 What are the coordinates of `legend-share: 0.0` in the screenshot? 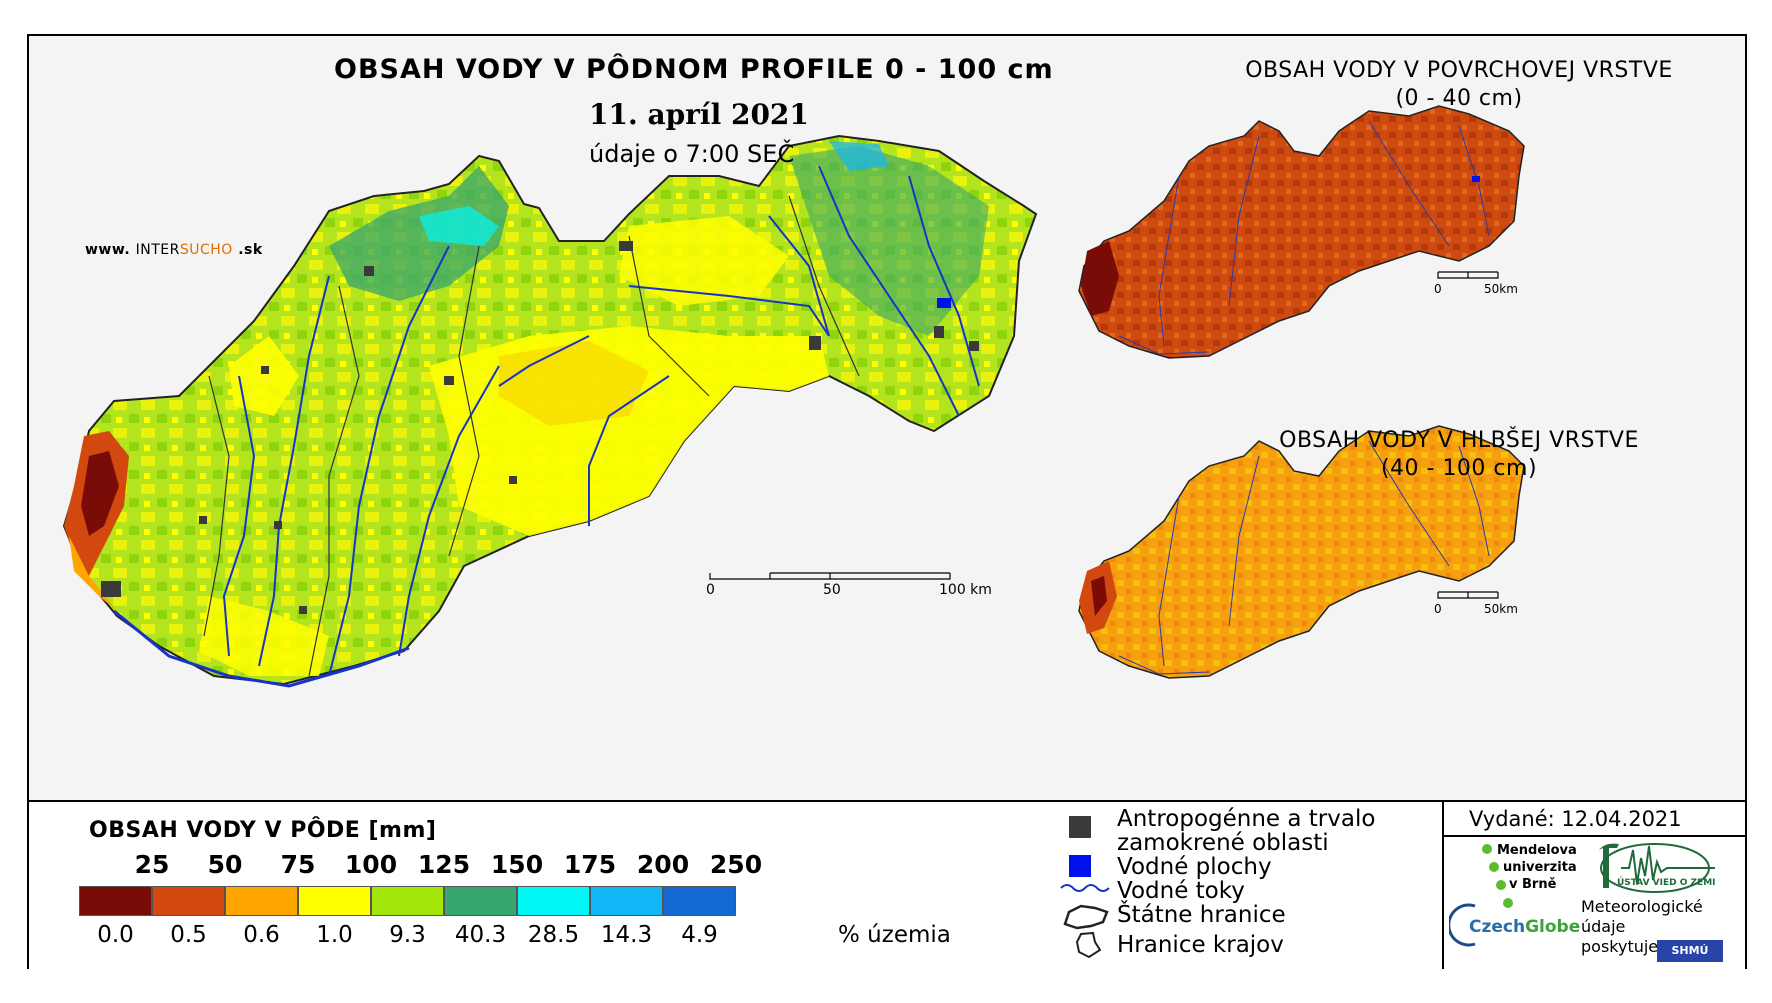 It's located at (115, 935).